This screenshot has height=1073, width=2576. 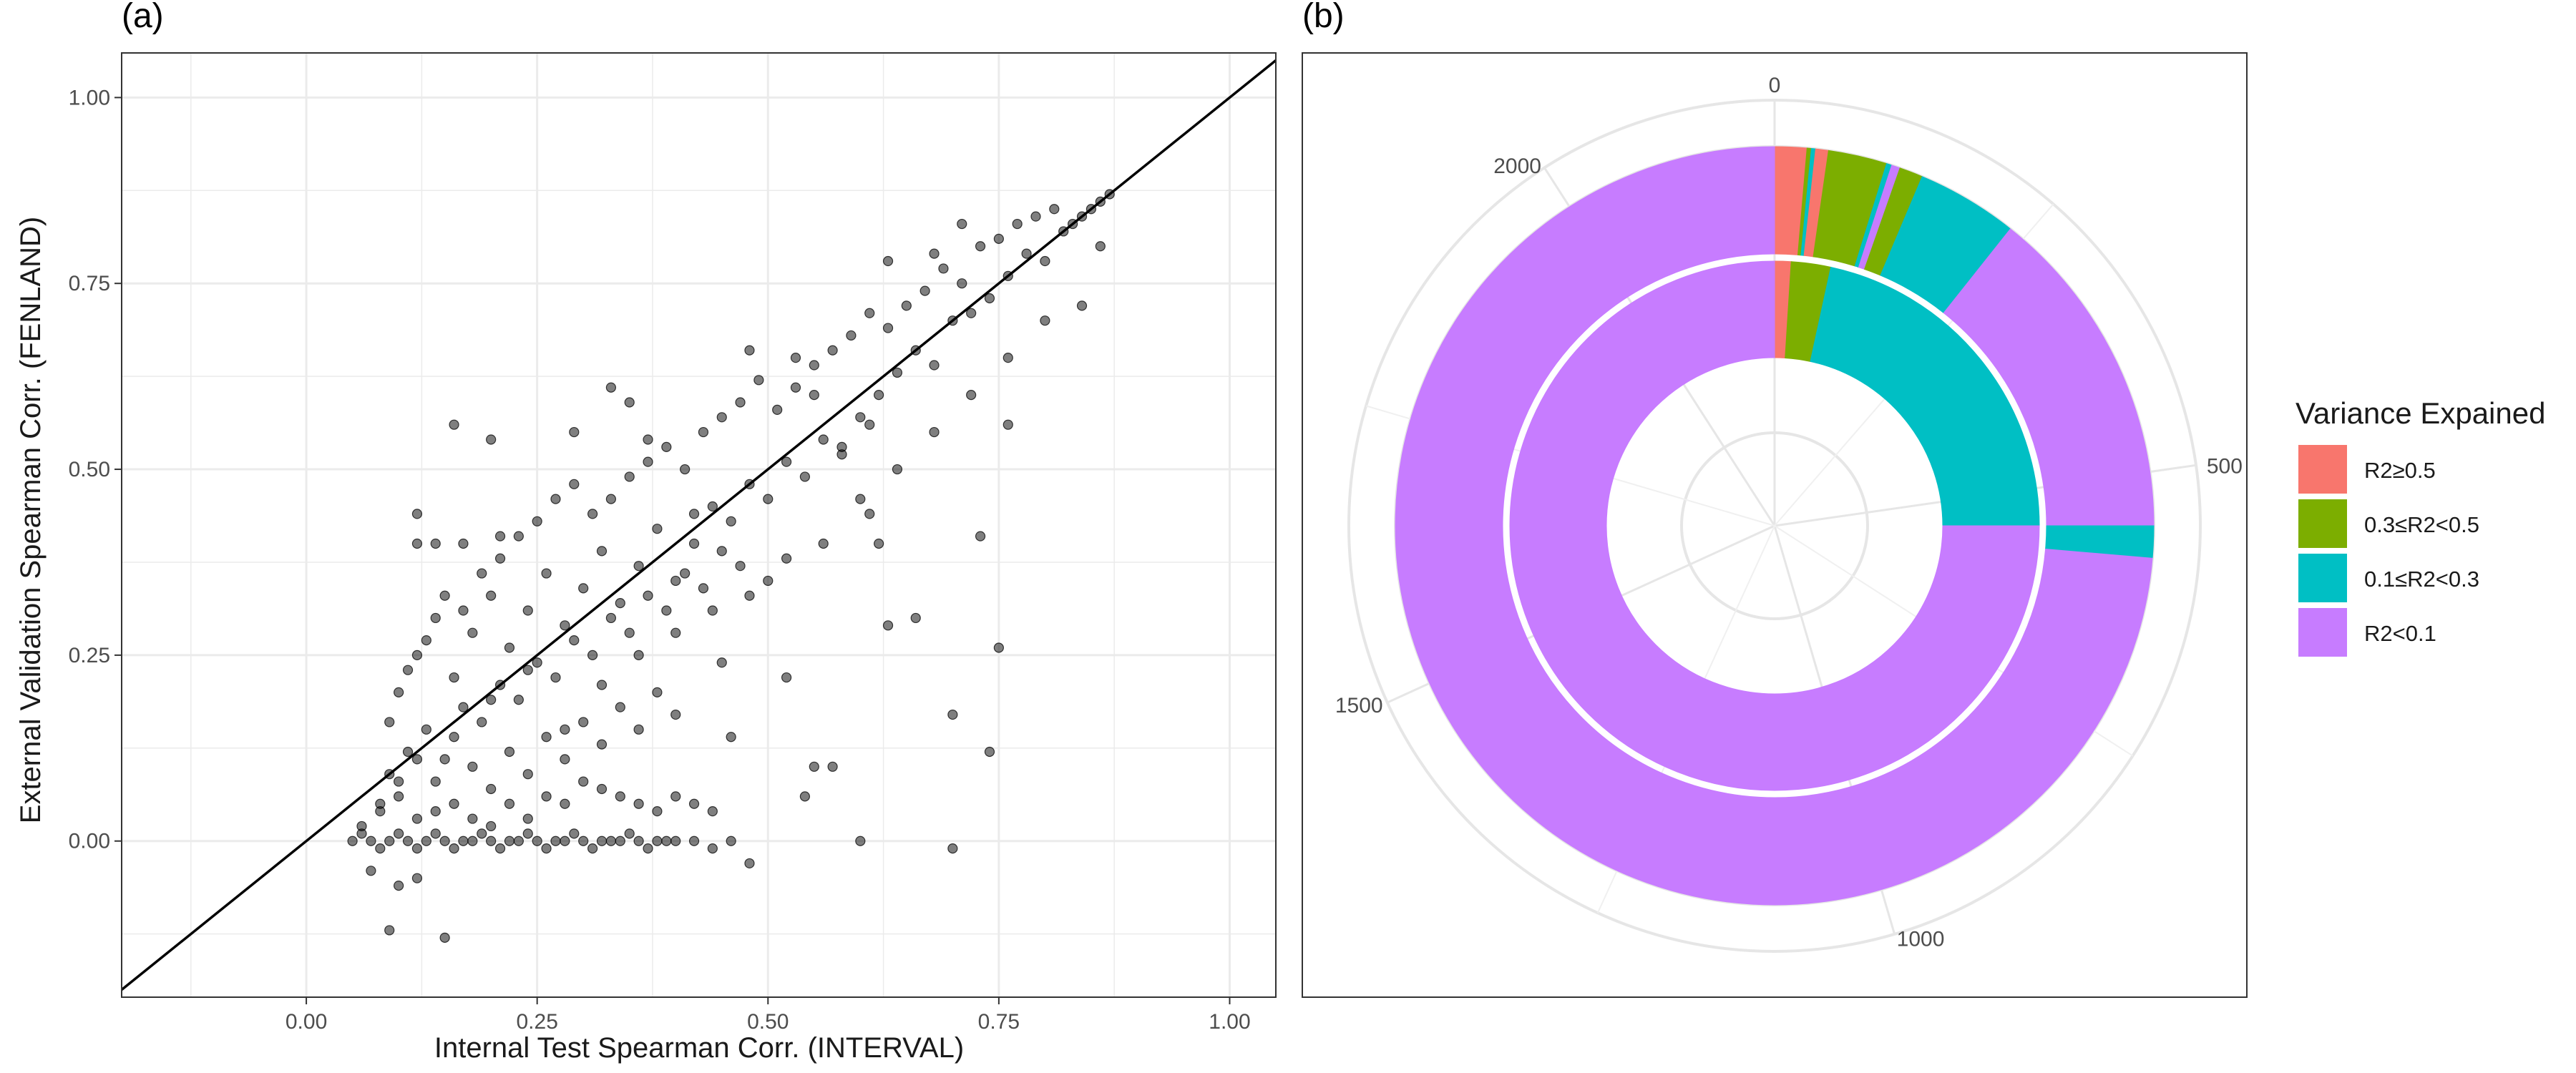 I want to click on panel-b-label: (b), so click(x=1323, y=17).